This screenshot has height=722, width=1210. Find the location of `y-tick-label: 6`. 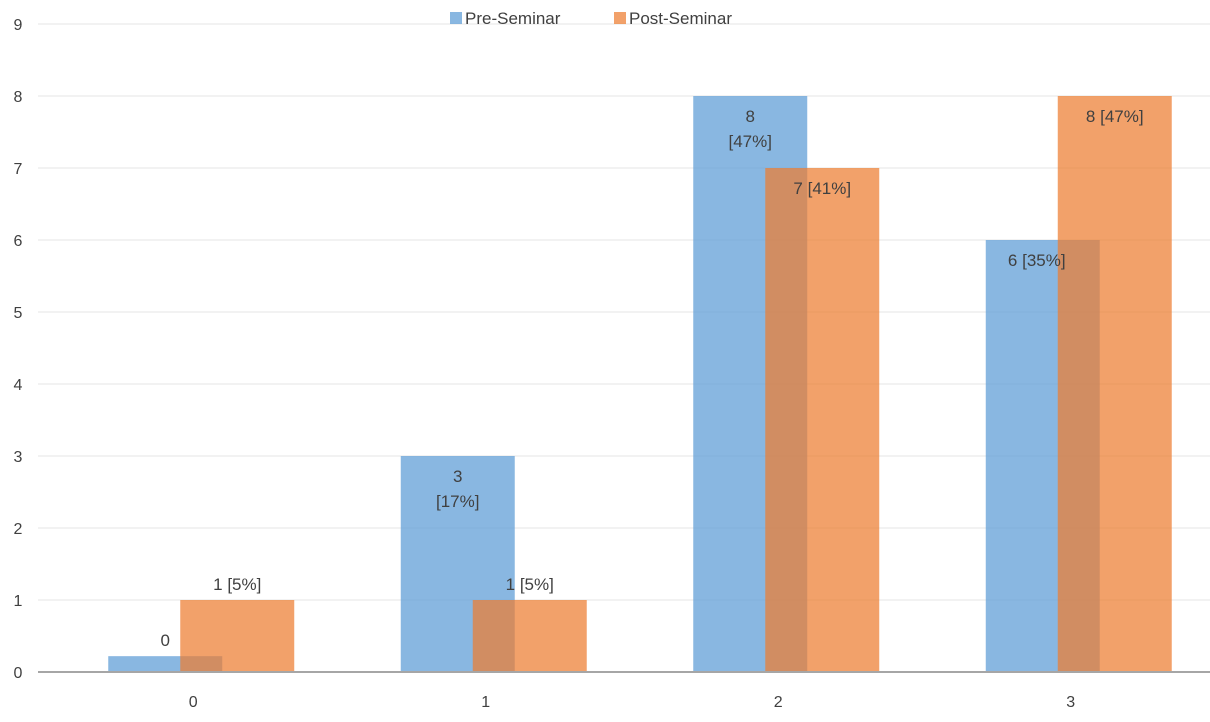

y-tick-label: 6 is located at coordinates (18, 241).